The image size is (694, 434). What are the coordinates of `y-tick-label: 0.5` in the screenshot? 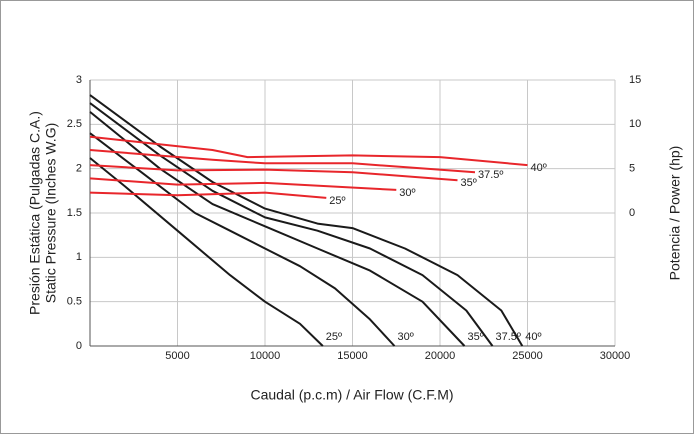 It's located at (74, 302).